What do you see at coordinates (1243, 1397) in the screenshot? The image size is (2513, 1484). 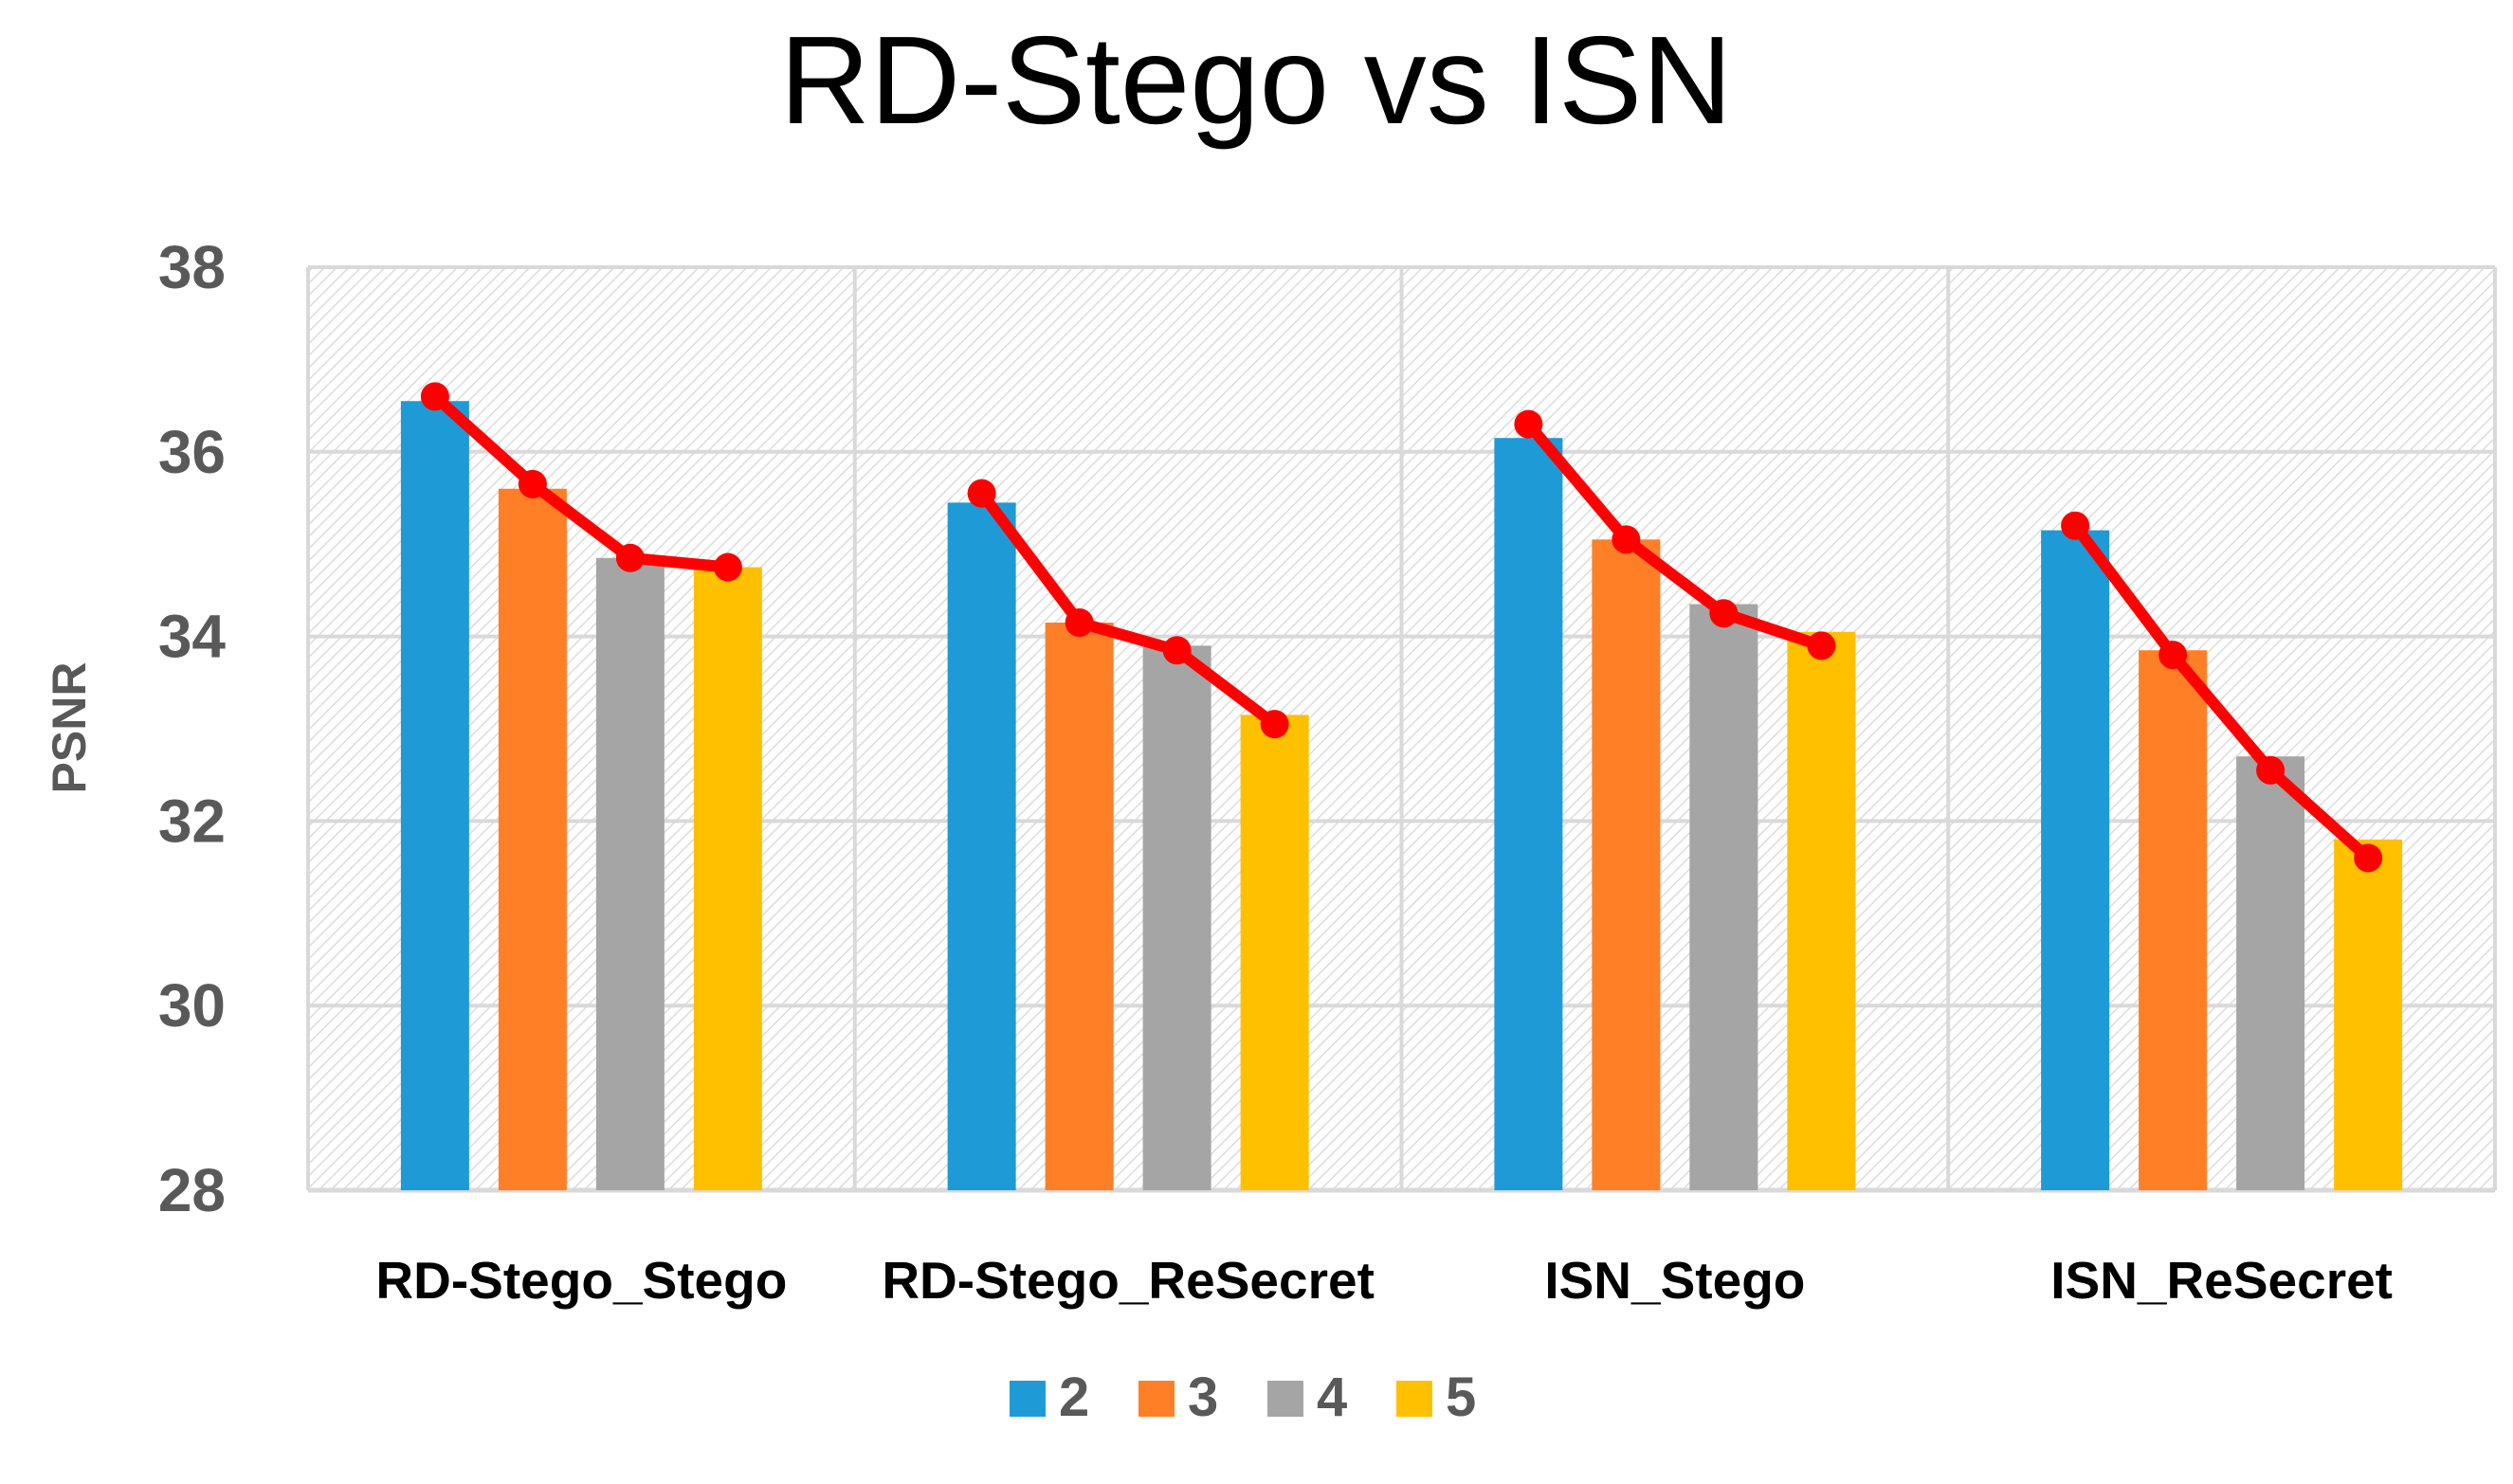 I see `legend: 2 3 4 5` at bounding box center [1243, 1397].